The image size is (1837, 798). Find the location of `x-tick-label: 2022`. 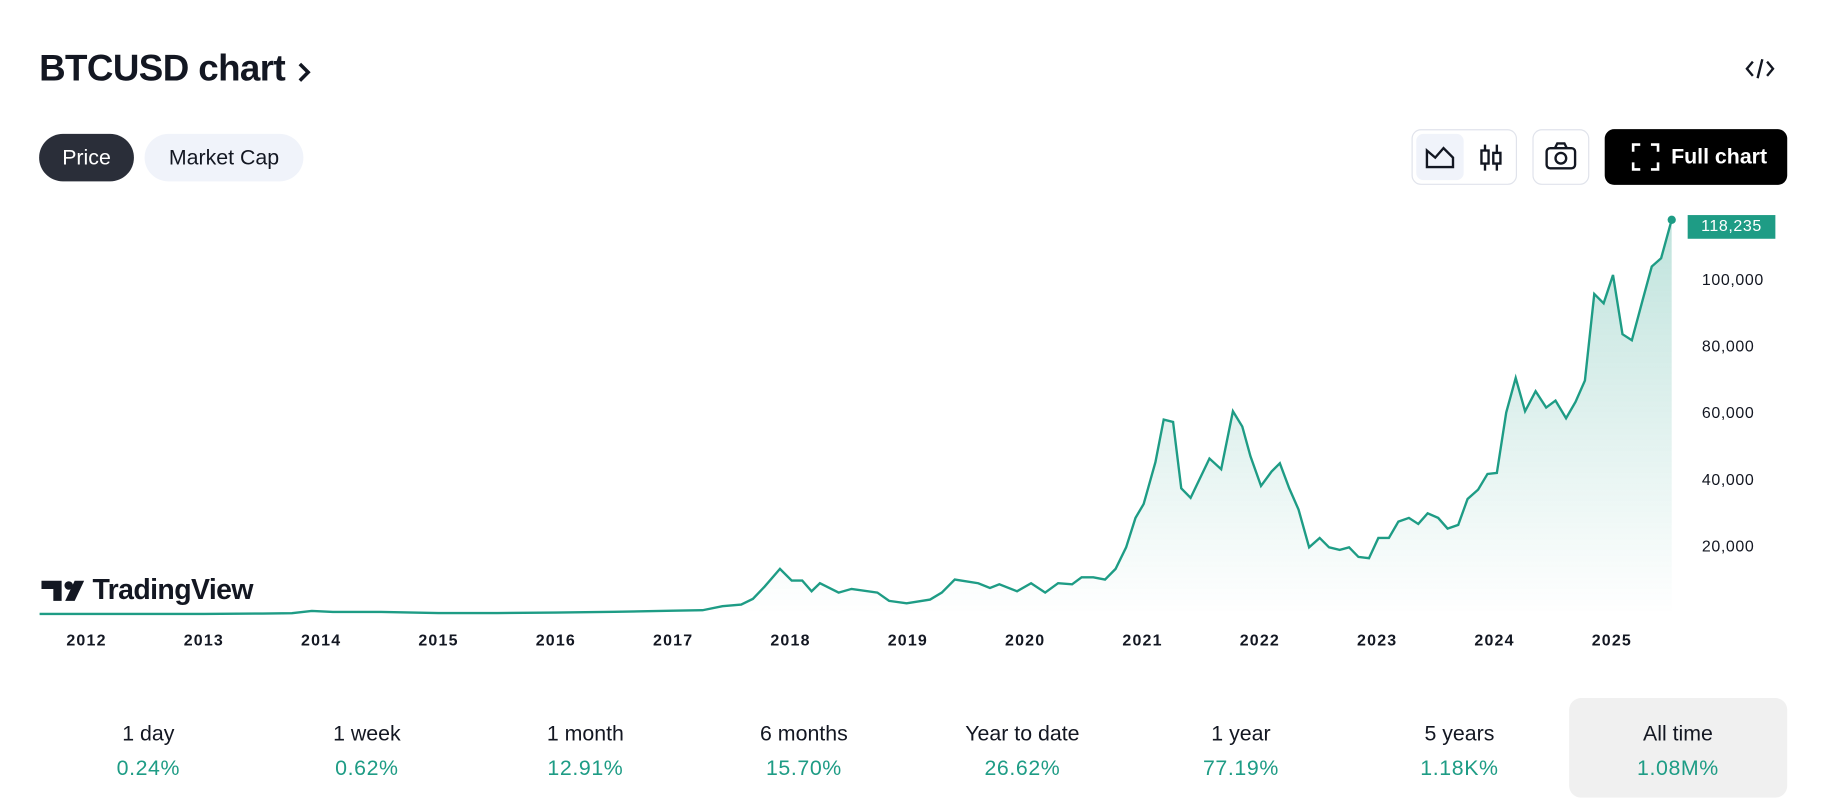

x-tick-label: 2022 is located at coordinates (1260, 640).